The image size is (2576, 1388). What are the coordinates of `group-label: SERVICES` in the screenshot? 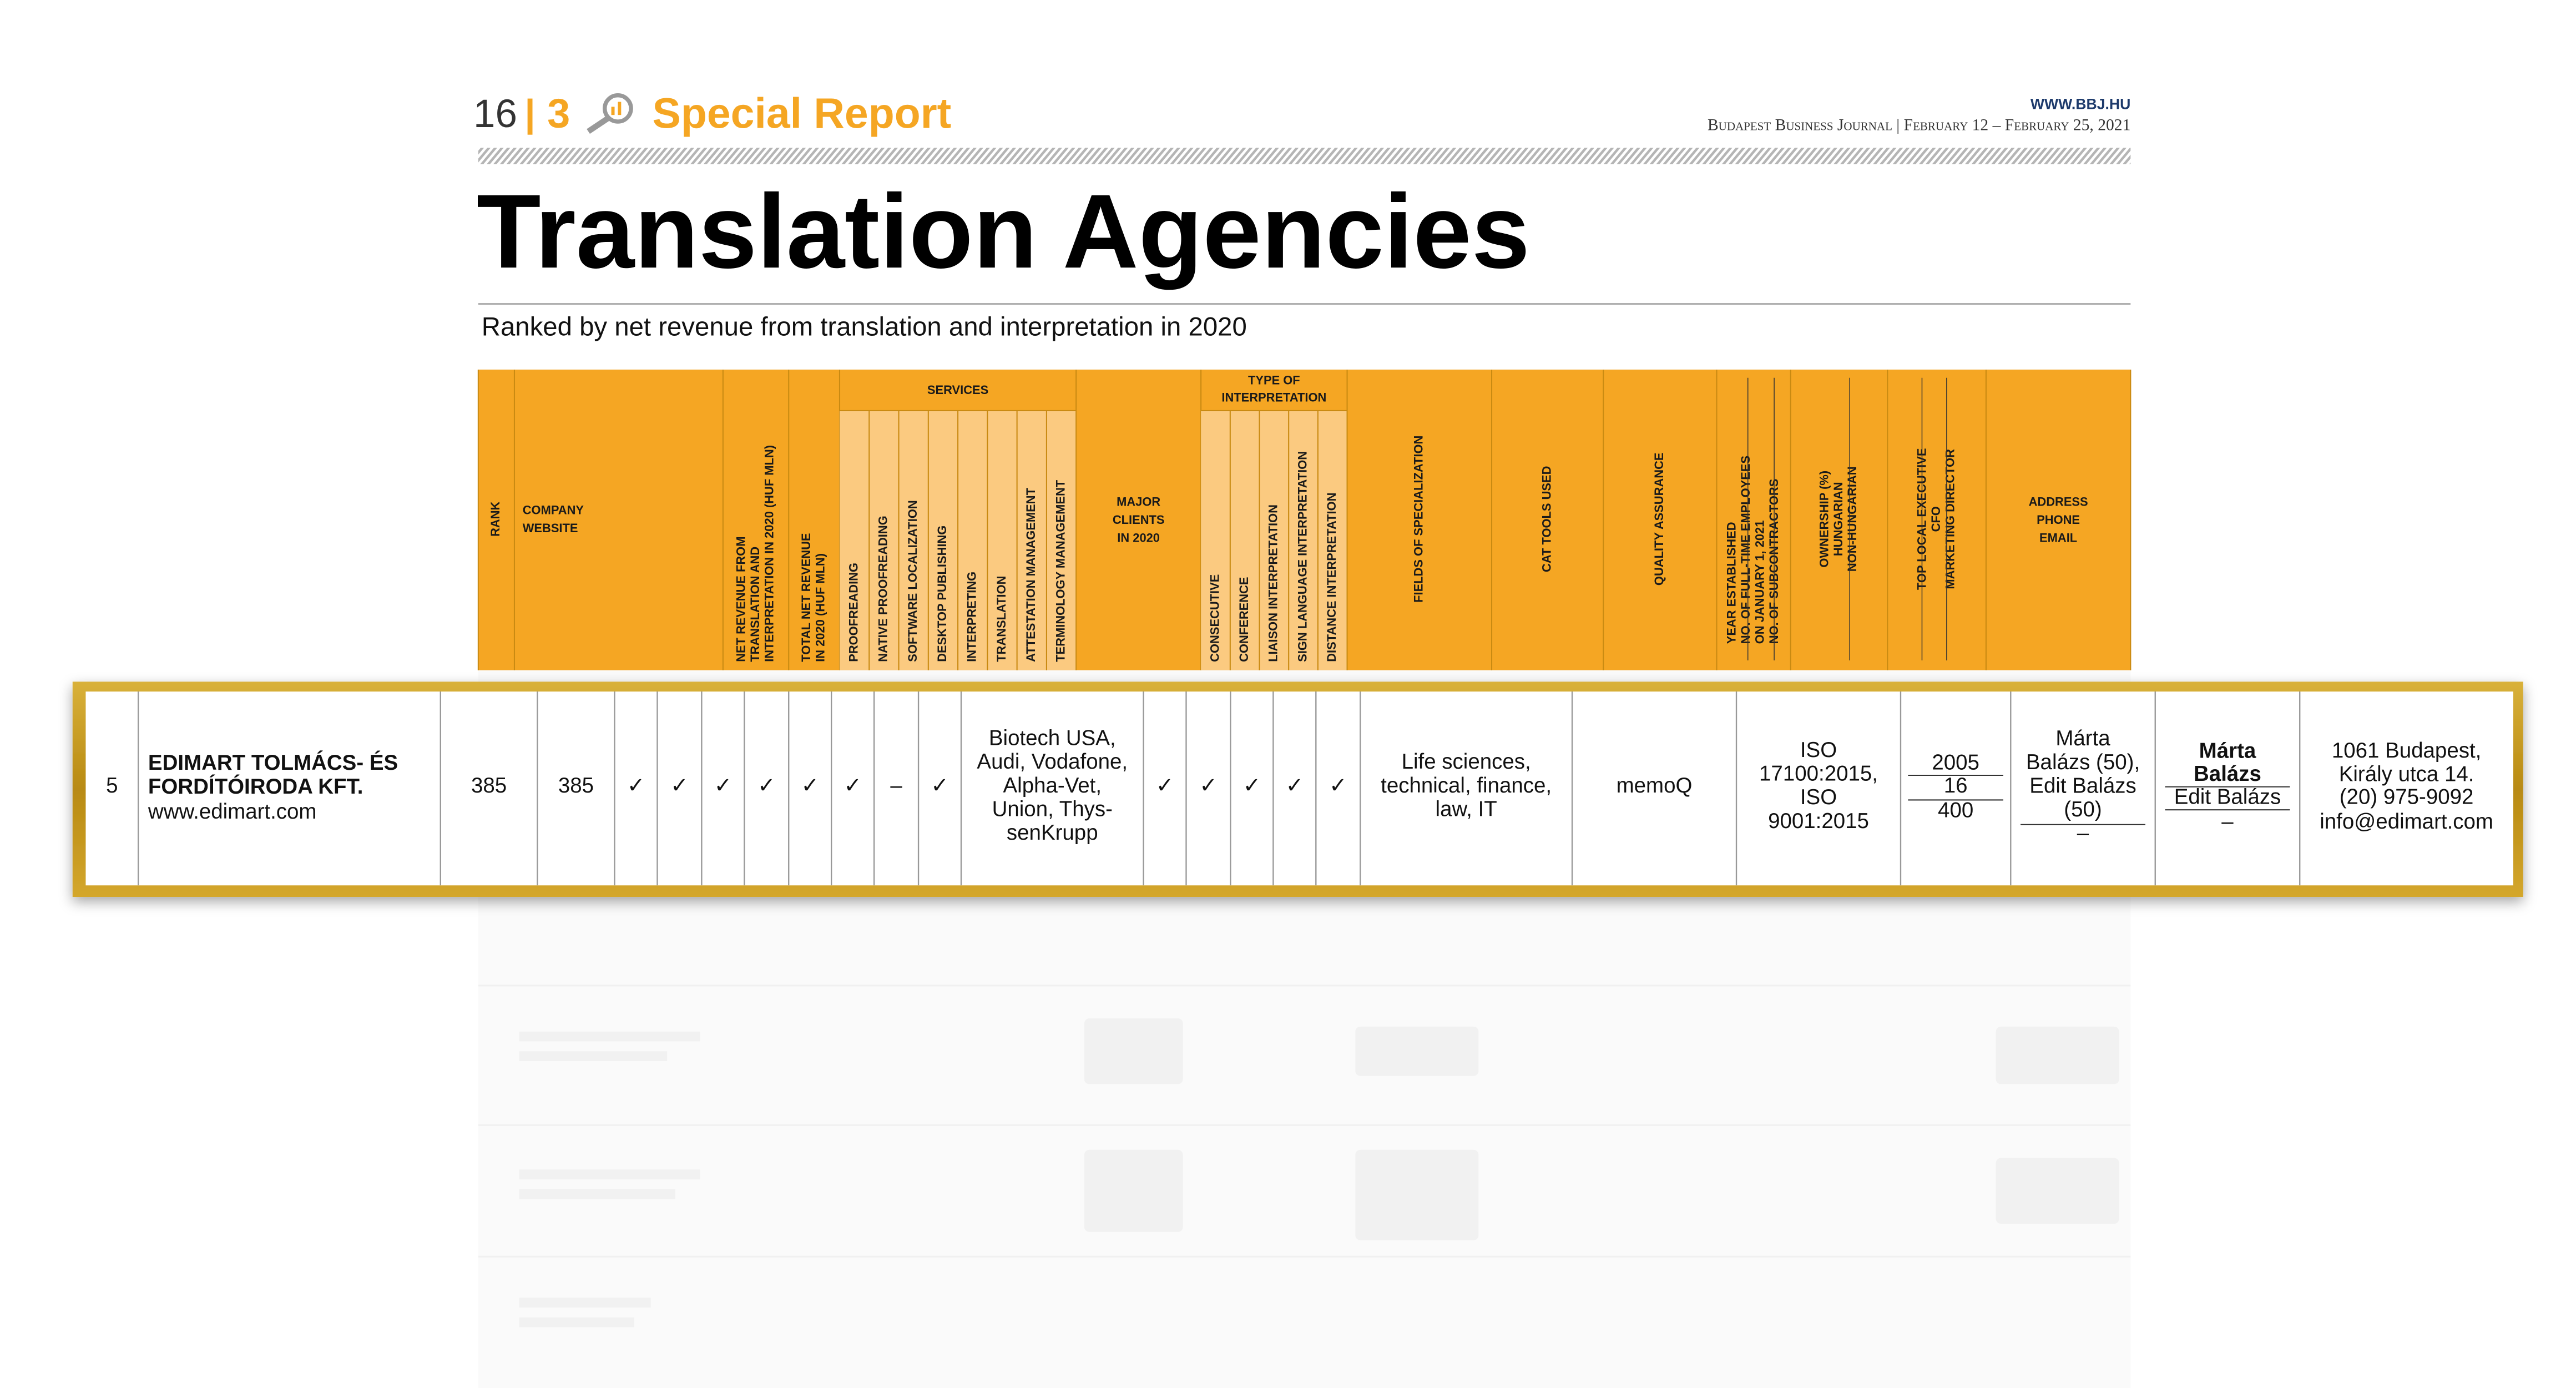 It's located at (957, 390).